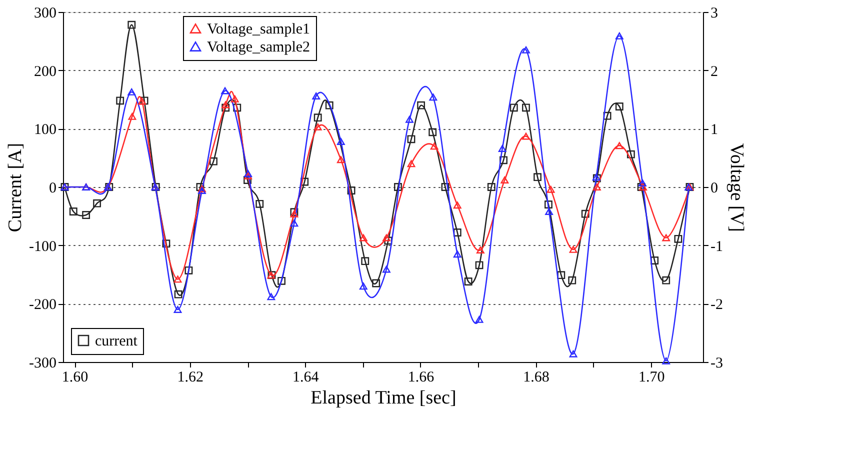  Describe the element at coordinates (42, 364) in the screenshot. I see `y-tick-label: -300` at that location.